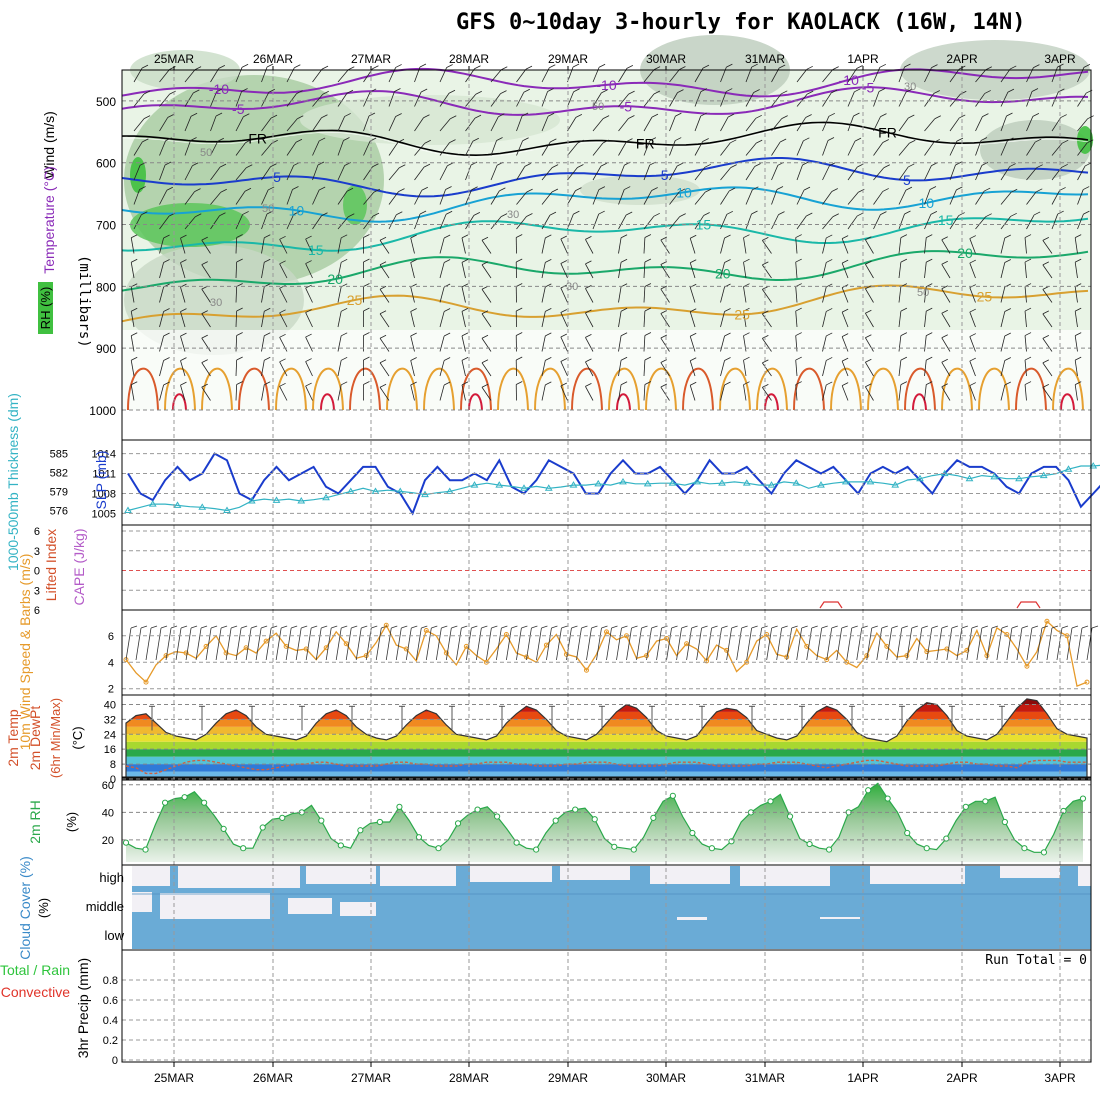  I want to click on pressure-tick-label: 700, so click(106, 226).